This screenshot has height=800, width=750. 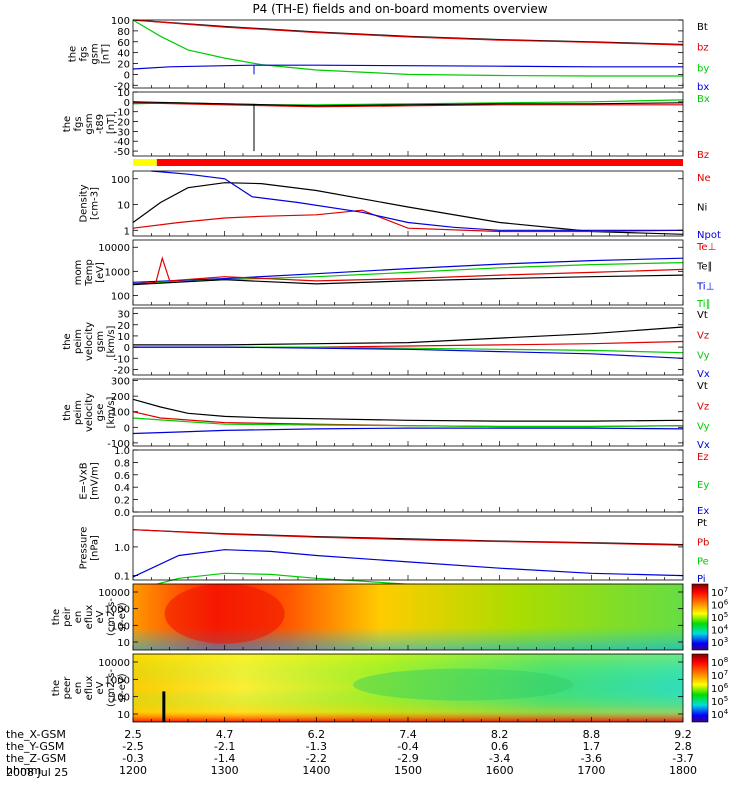 I want to click on legend-entry: Vx, so click(x=703, y=445).